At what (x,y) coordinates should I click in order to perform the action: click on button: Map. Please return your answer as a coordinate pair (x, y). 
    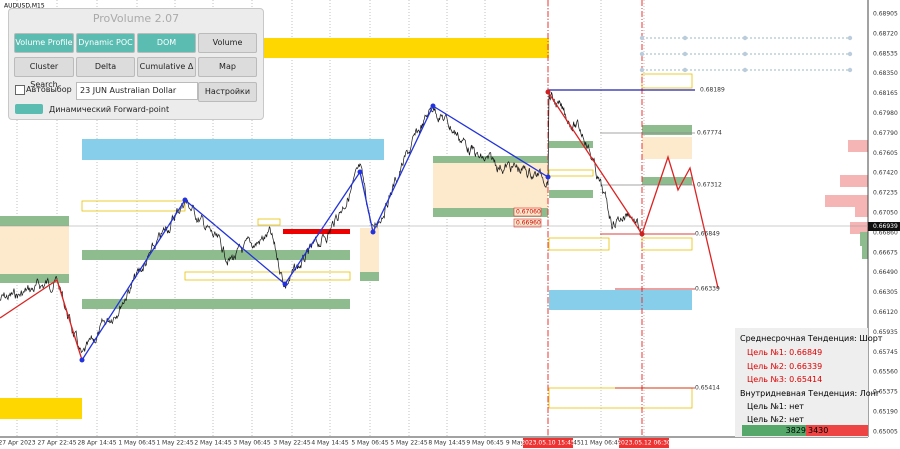
    Looking at the image, I should click on (227, 67).